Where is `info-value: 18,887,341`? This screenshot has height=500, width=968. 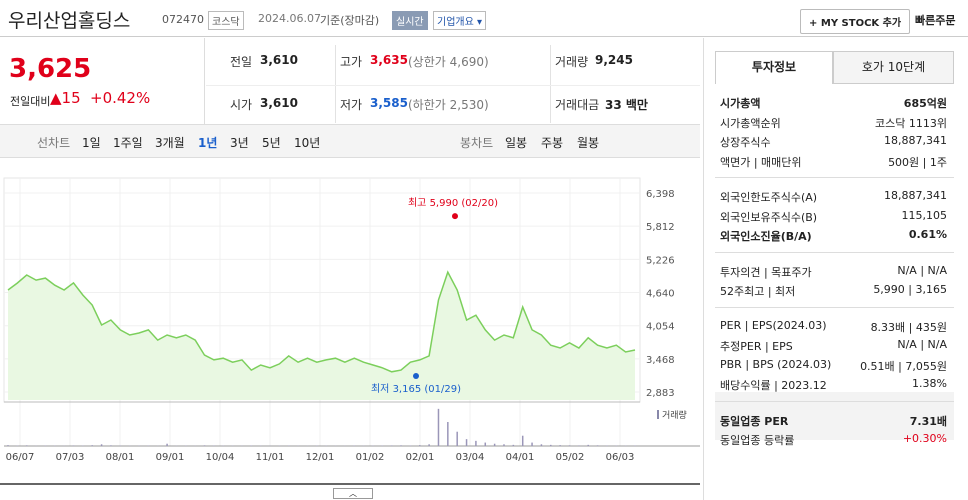 info-value: 18,887,341 is located at coordinates (915, 195).